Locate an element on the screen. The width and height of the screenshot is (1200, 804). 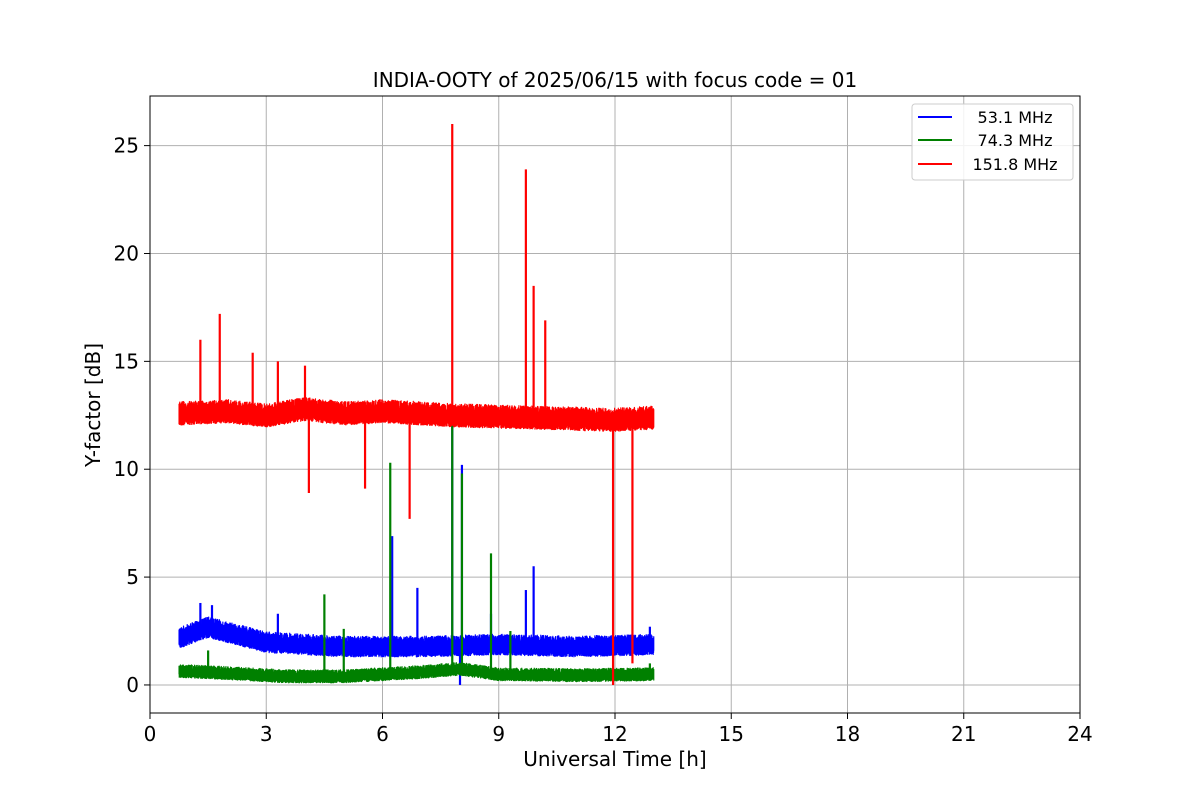
y-tick-label: 10 is located at coordinates (126, 469).